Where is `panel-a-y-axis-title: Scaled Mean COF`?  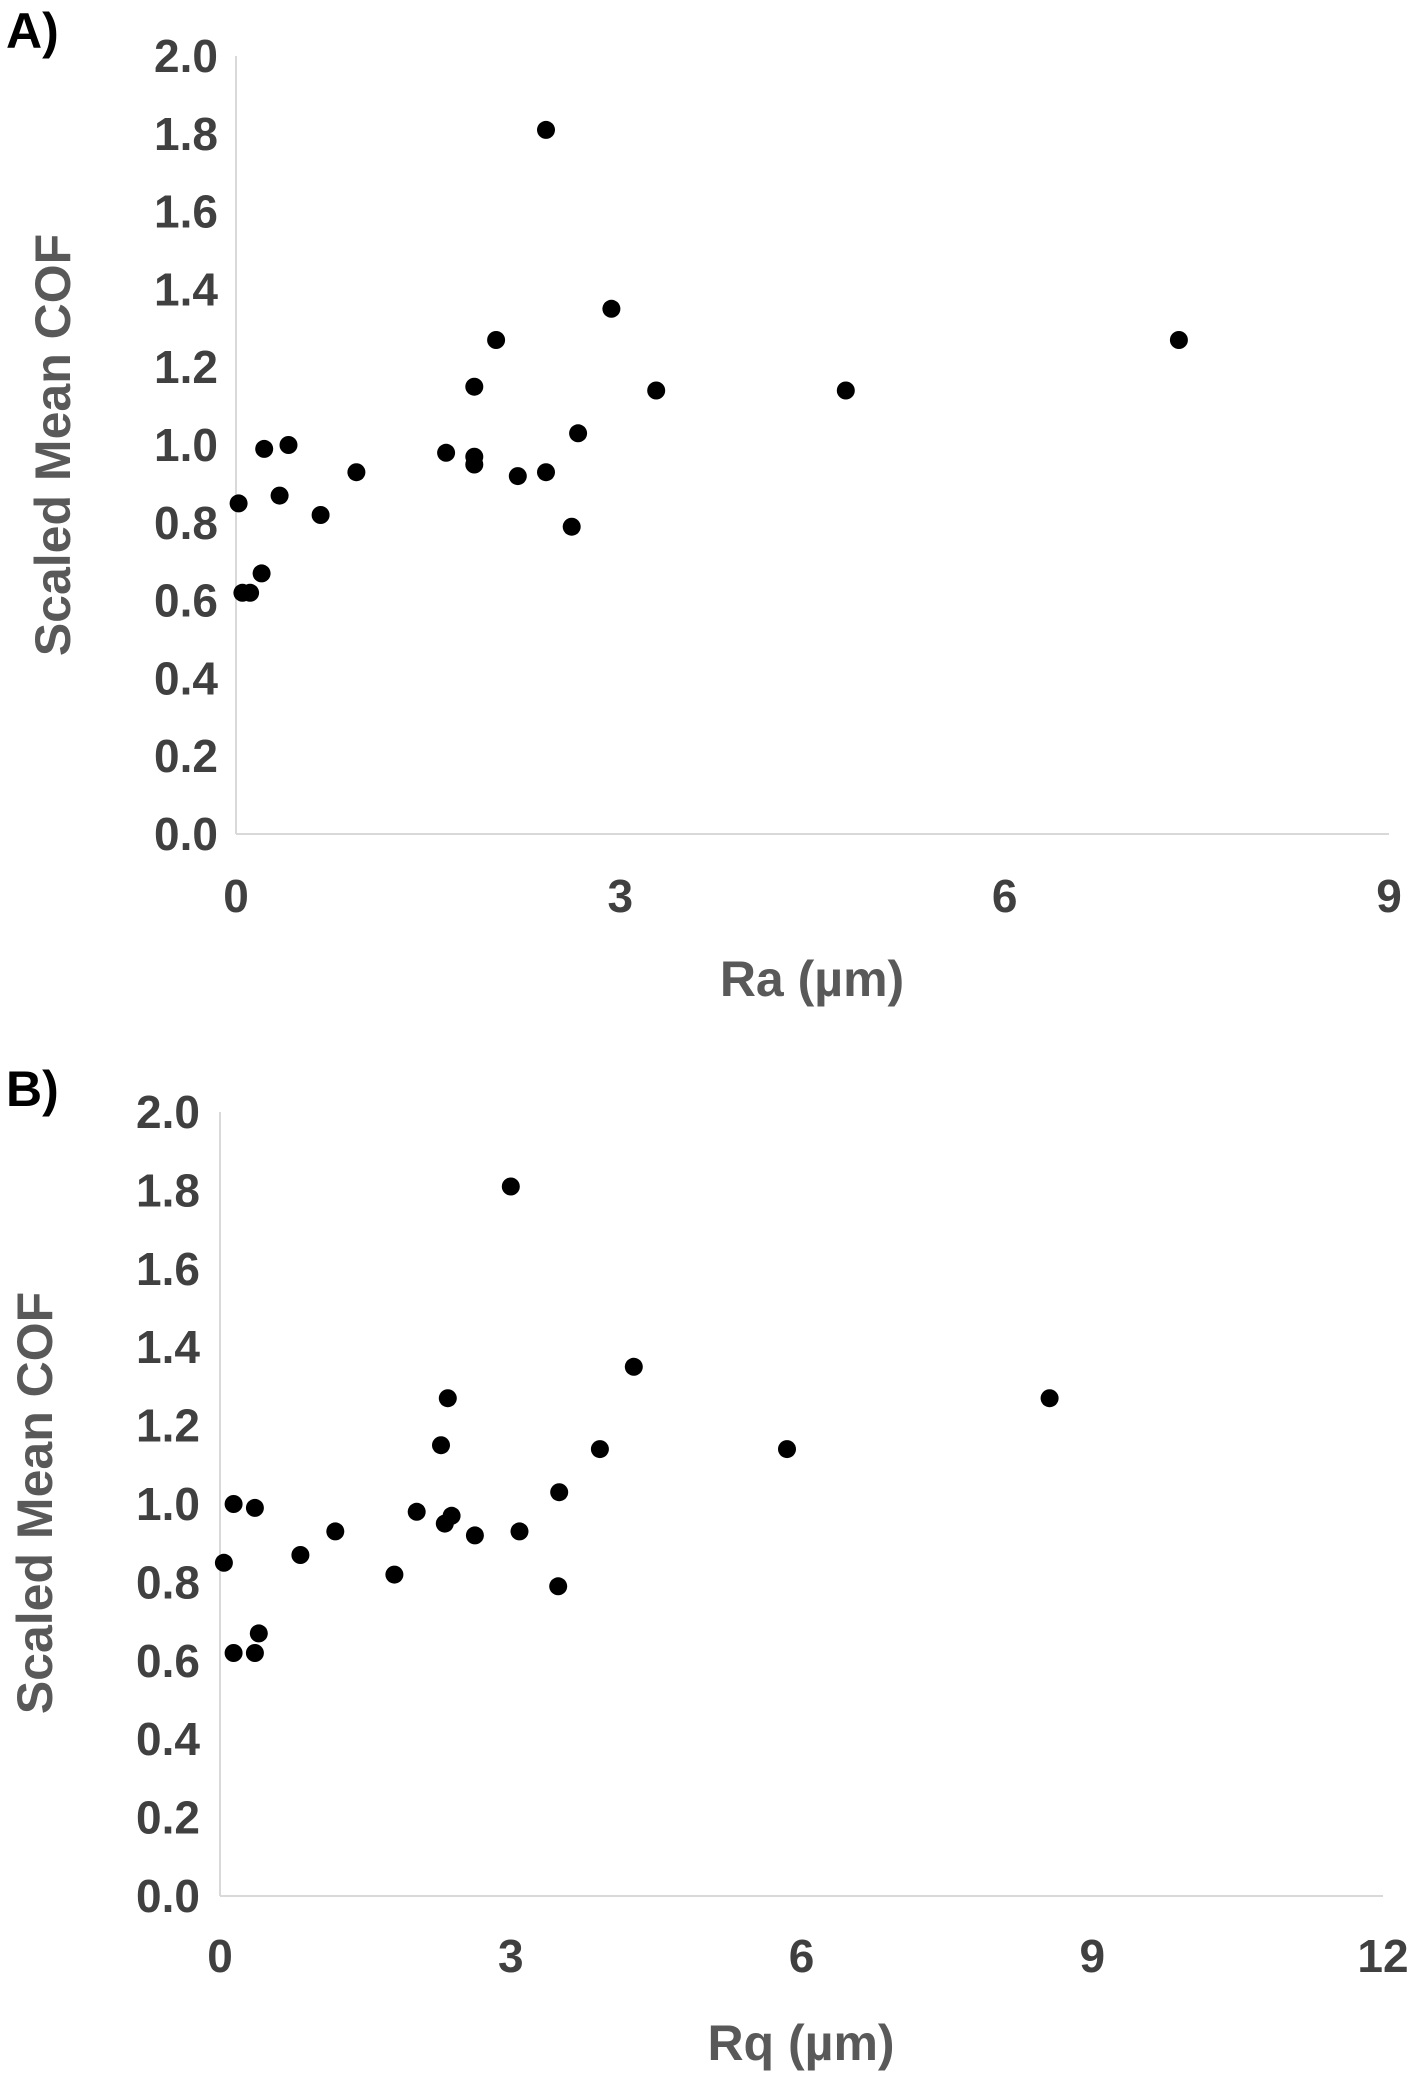 panel-a-y-axis-title: Scaled Mean COF is located at coordinates (53, 445).